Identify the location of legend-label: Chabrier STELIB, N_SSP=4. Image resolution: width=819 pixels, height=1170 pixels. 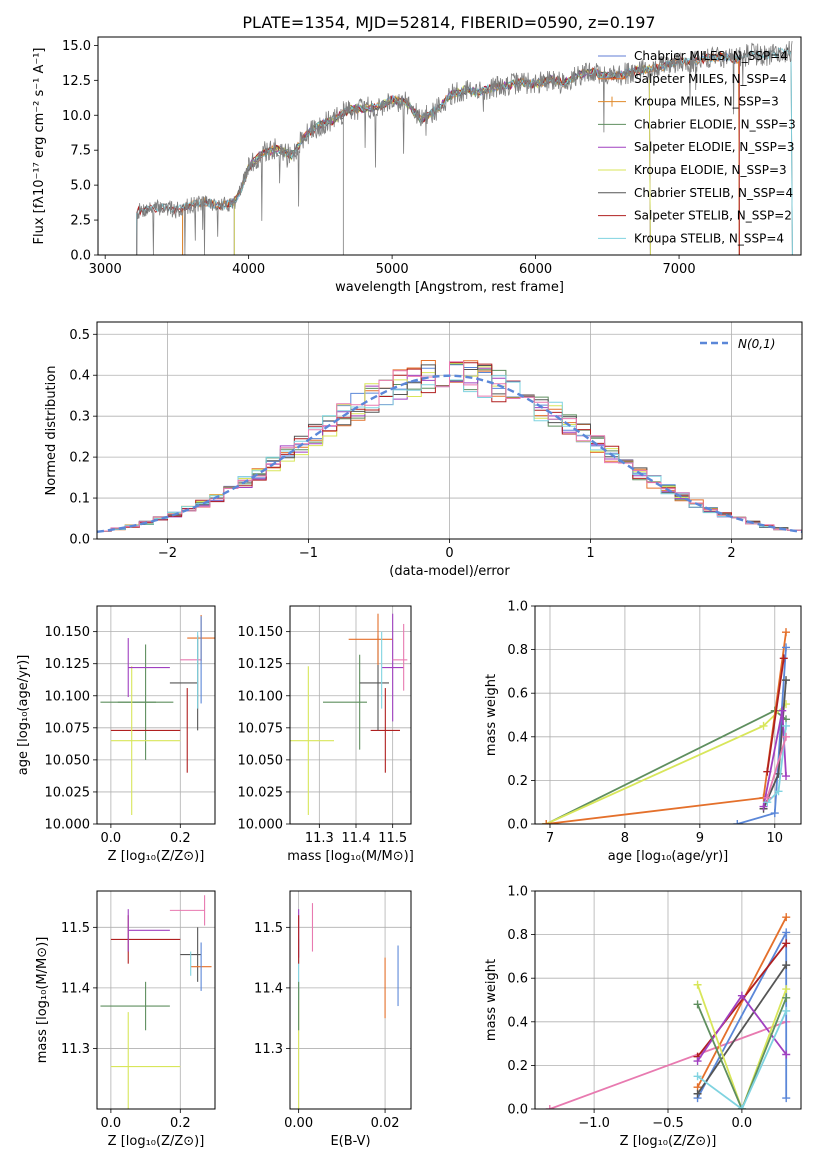
(713, 193).